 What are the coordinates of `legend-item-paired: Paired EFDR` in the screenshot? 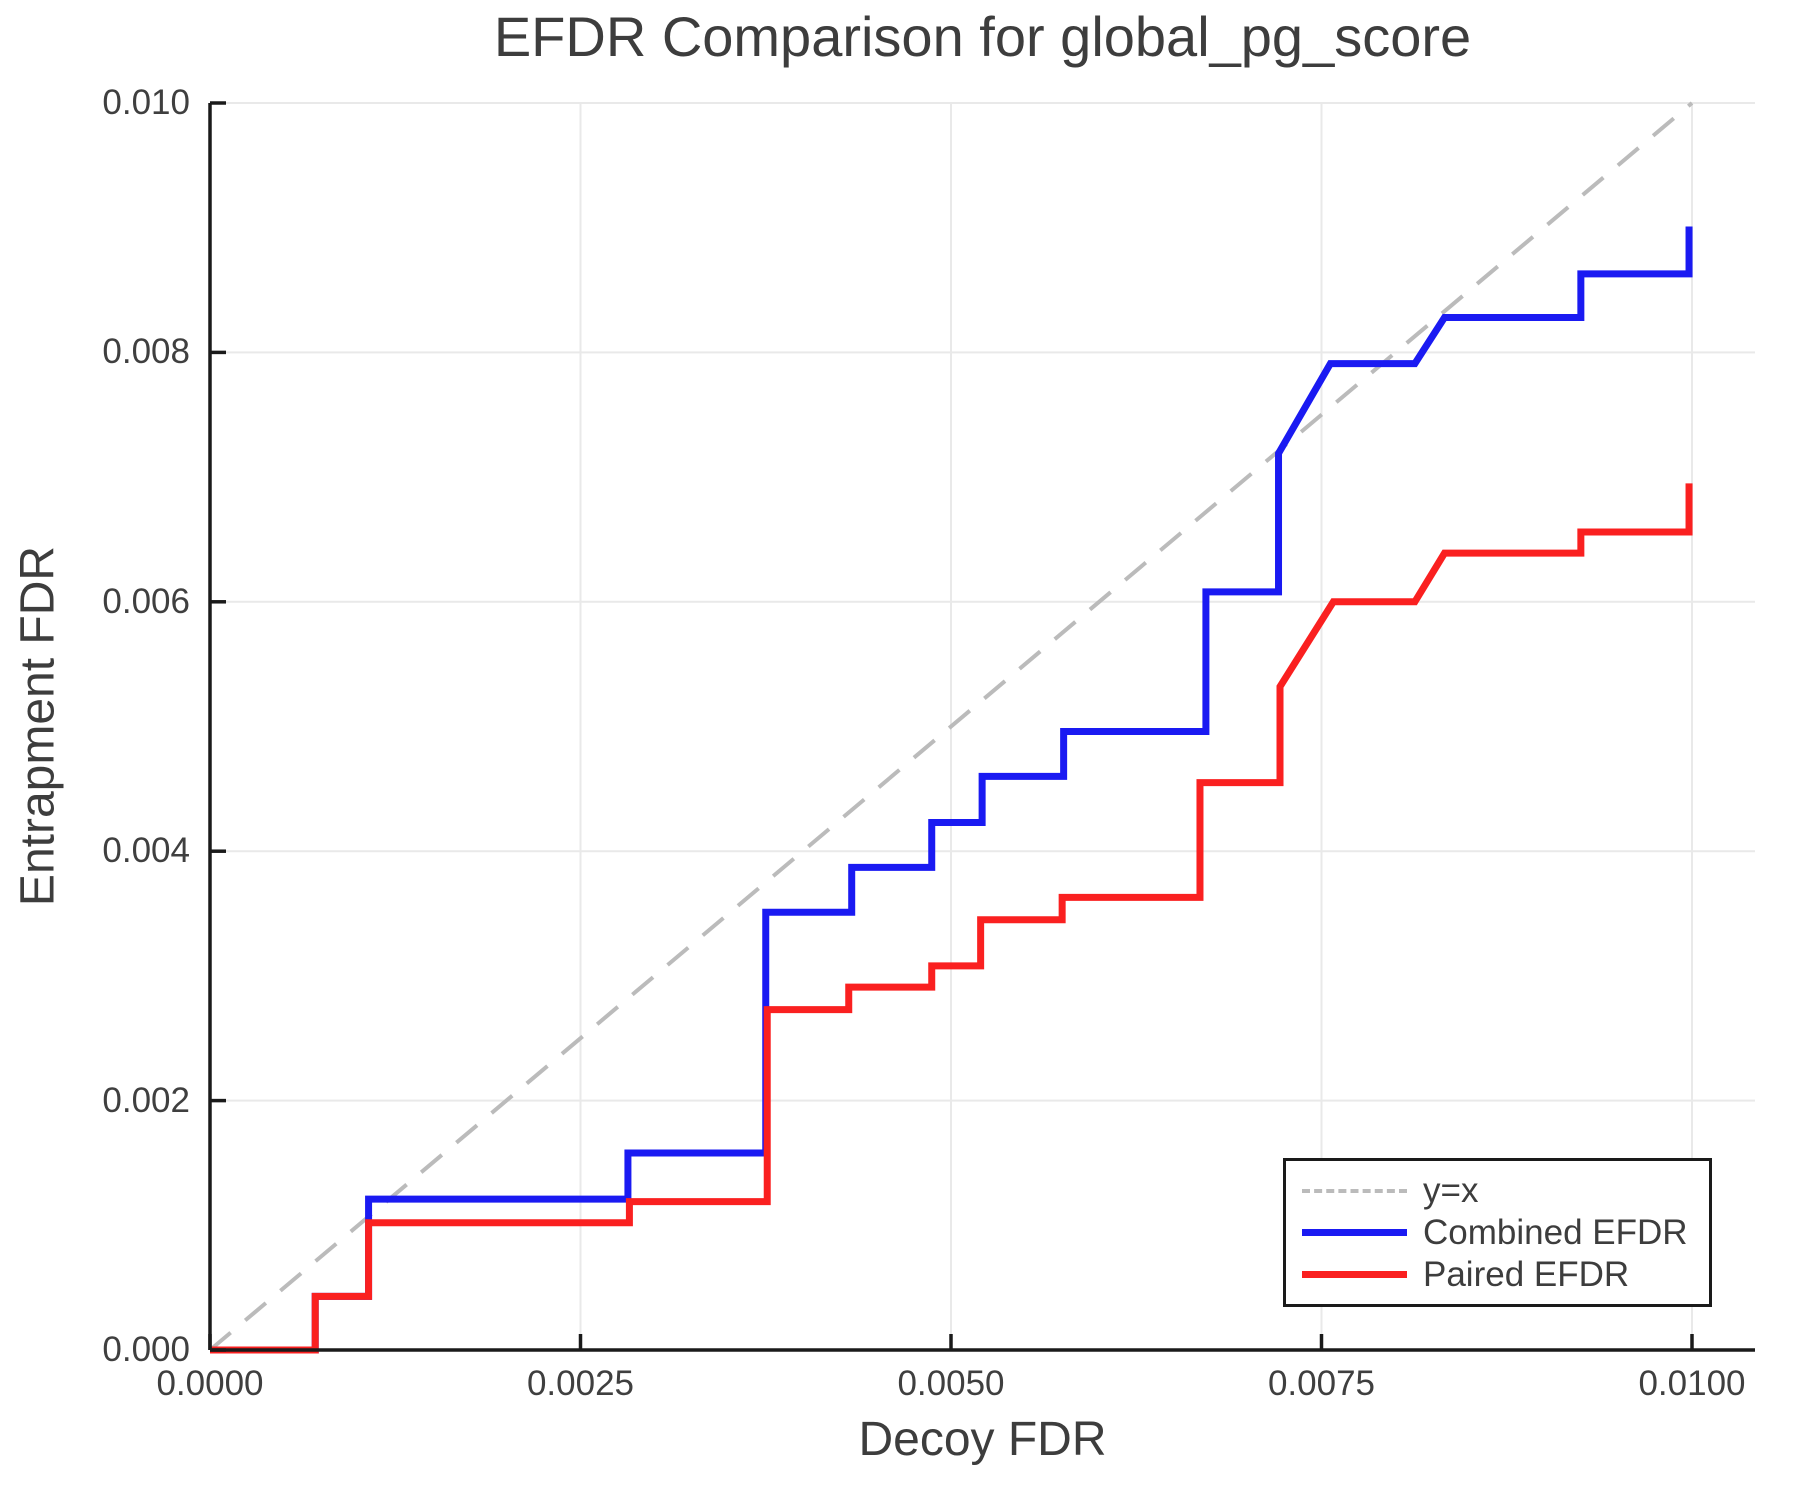 It's located at (1497, 1275).